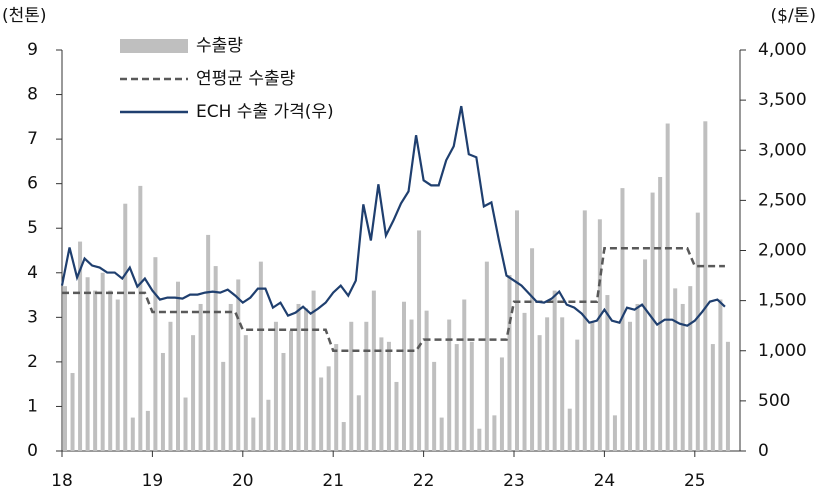  I want to click on y2-tick-label: 4,000, so click(782, 50).